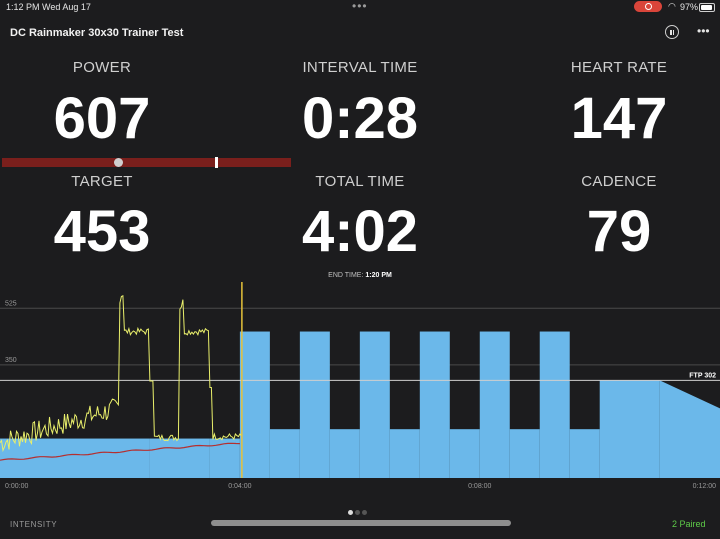 This screenshot has width=720, height=539. I want to click on end-time: END TIME: 1:20 PM, so click(360, 275).